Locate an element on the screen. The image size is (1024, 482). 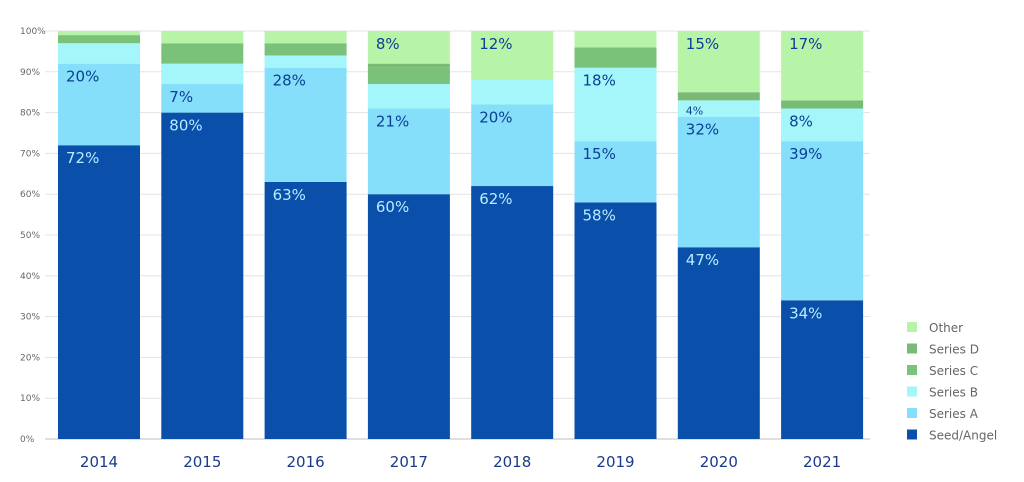
legend-label: Seed/Angel is located at coordinates (963, 436).